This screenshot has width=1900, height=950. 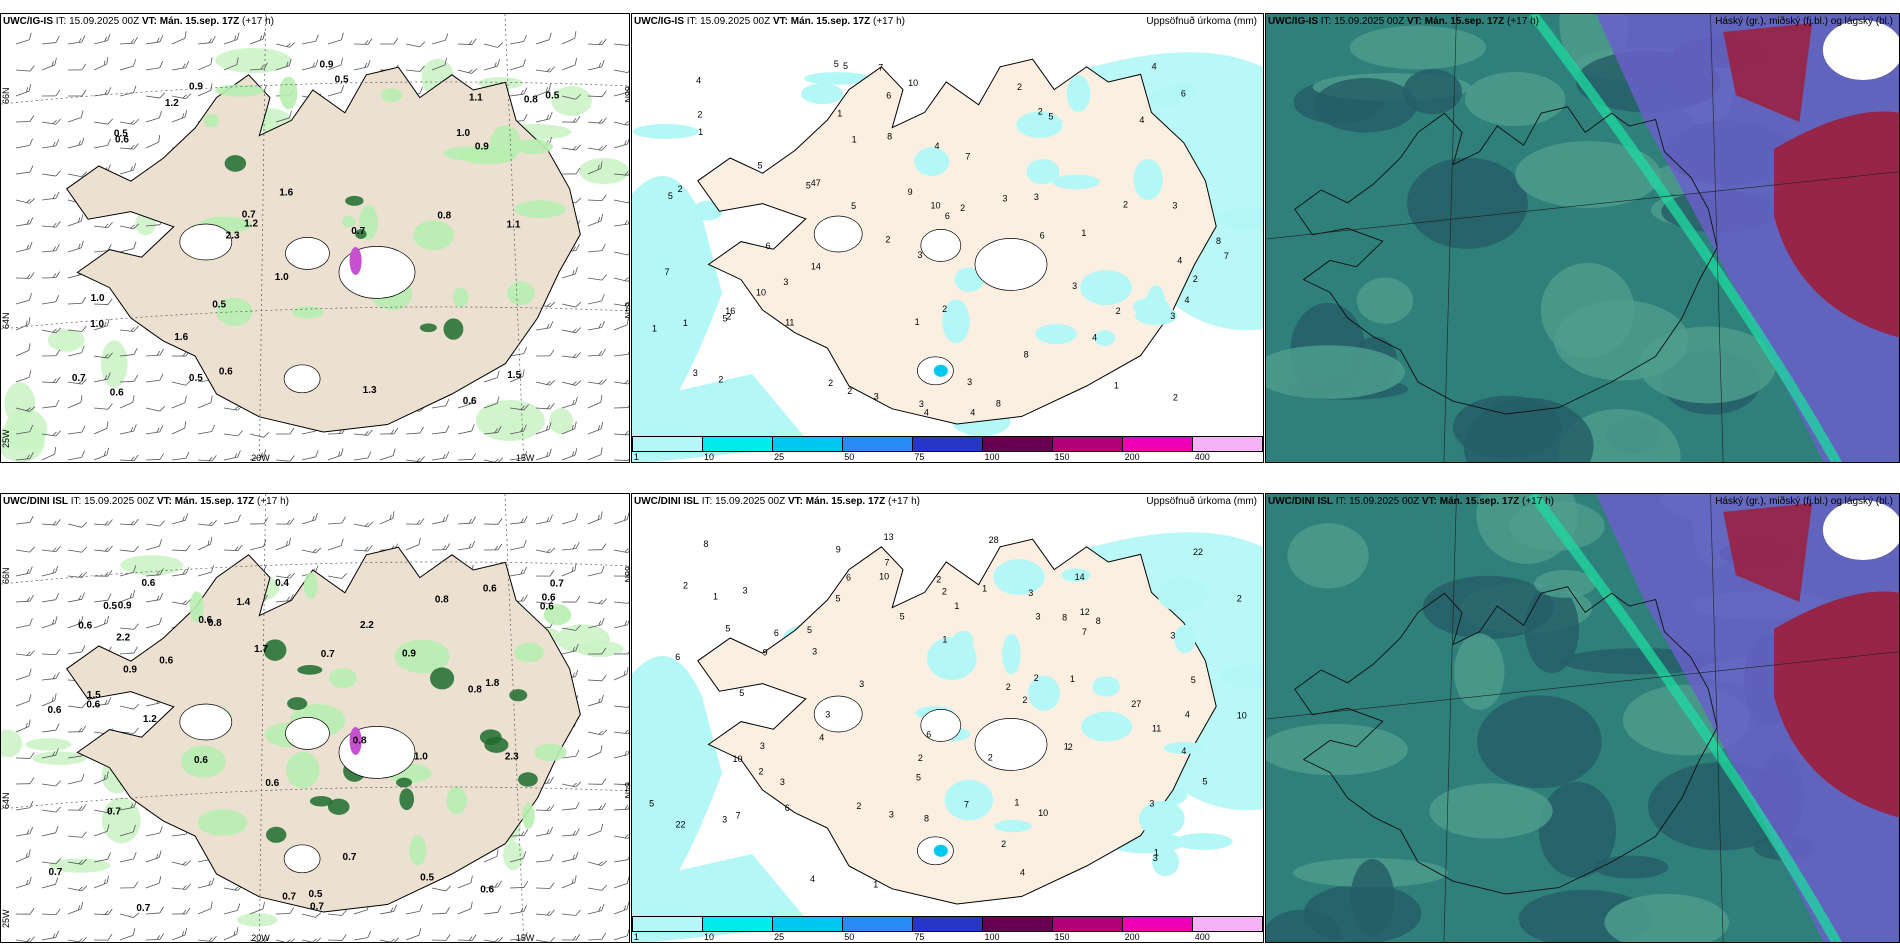 What do you see at coordinates (463, 133) in the screenshot?
I see `precip-value-label: 1.0` at bounding box center [463, 133].